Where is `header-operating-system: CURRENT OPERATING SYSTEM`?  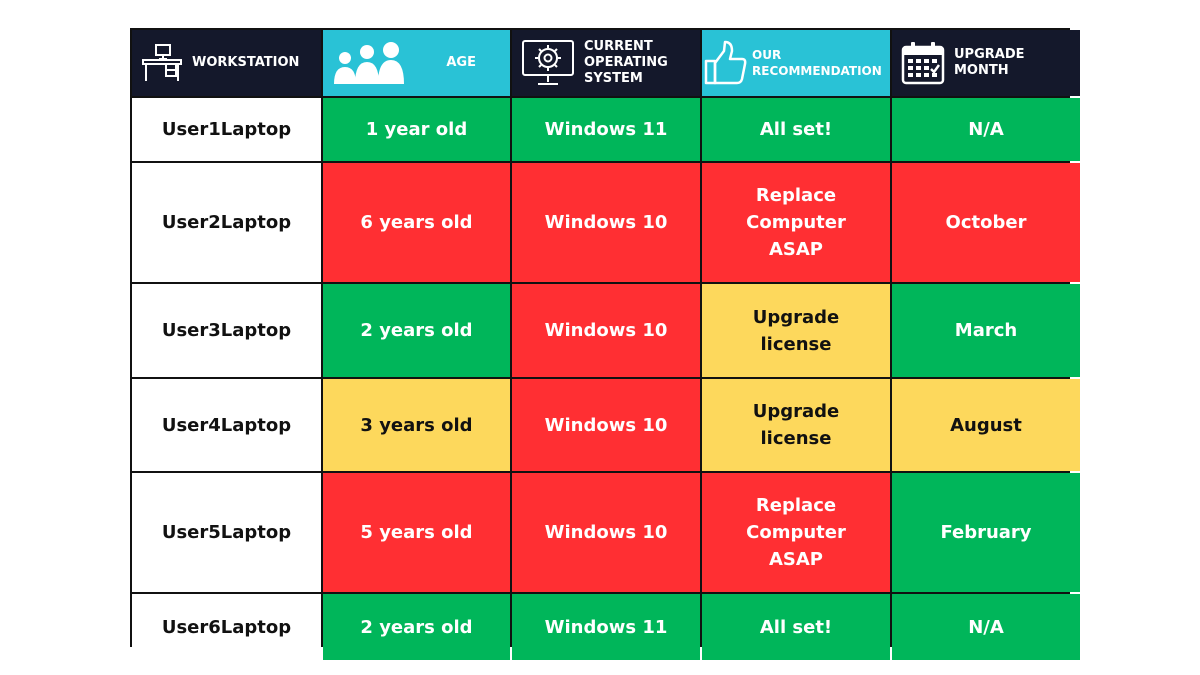
header-operating-system: CURRENT OPERATING SYSTEM is located at coordinates (606, 63).